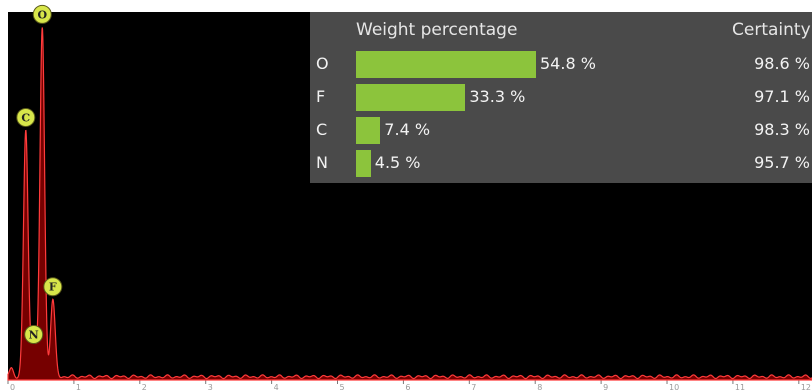  Describe the element at coordinates (407, 129) in the screenshot. I see `weight-value: 7.4 %` at that location.